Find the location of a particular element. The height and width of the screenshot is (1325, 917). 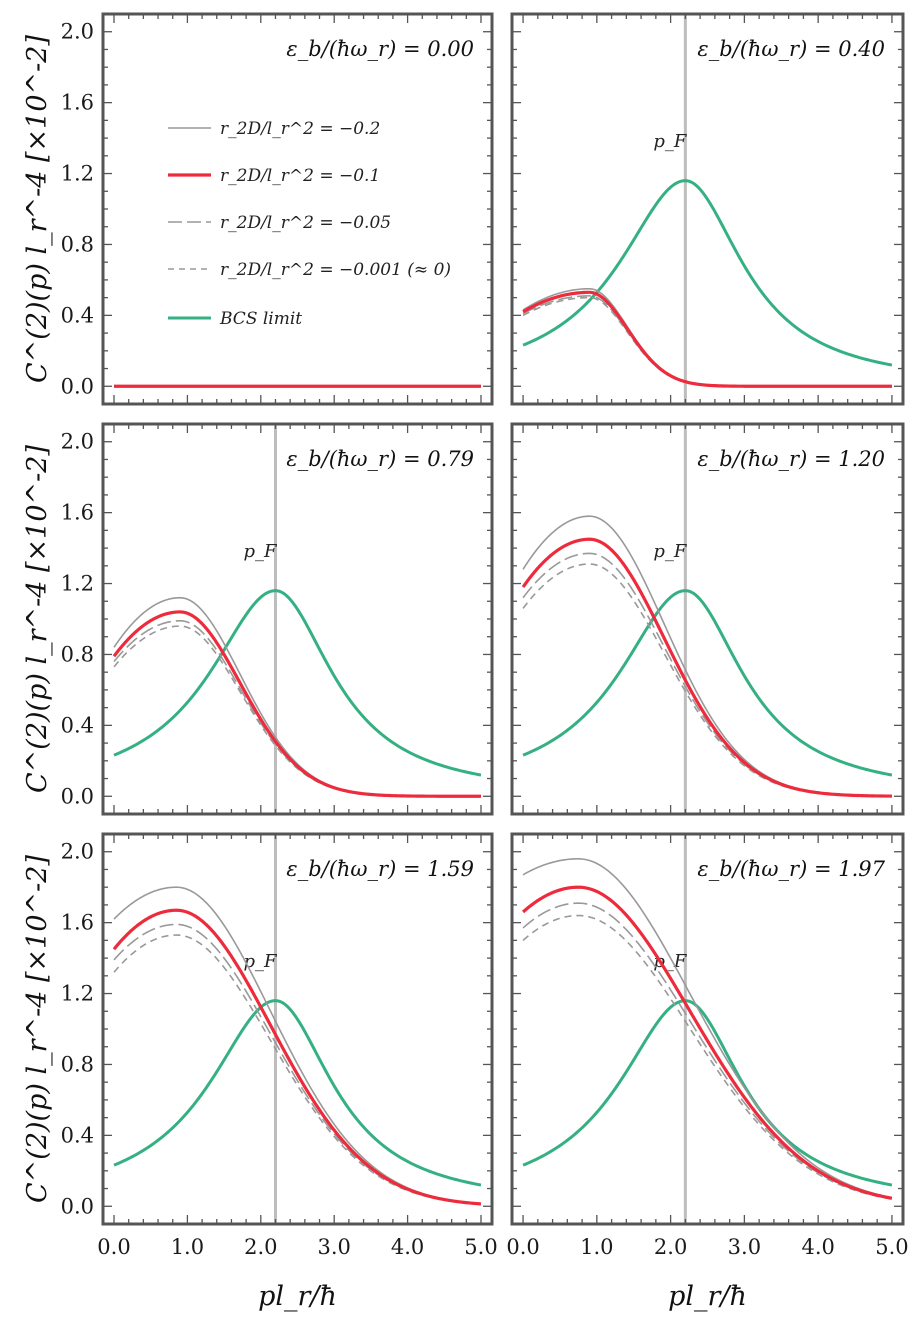

panel-4: p_F ε_b/(ħω_r) = 1.20 is located at coordinates (707, 619).